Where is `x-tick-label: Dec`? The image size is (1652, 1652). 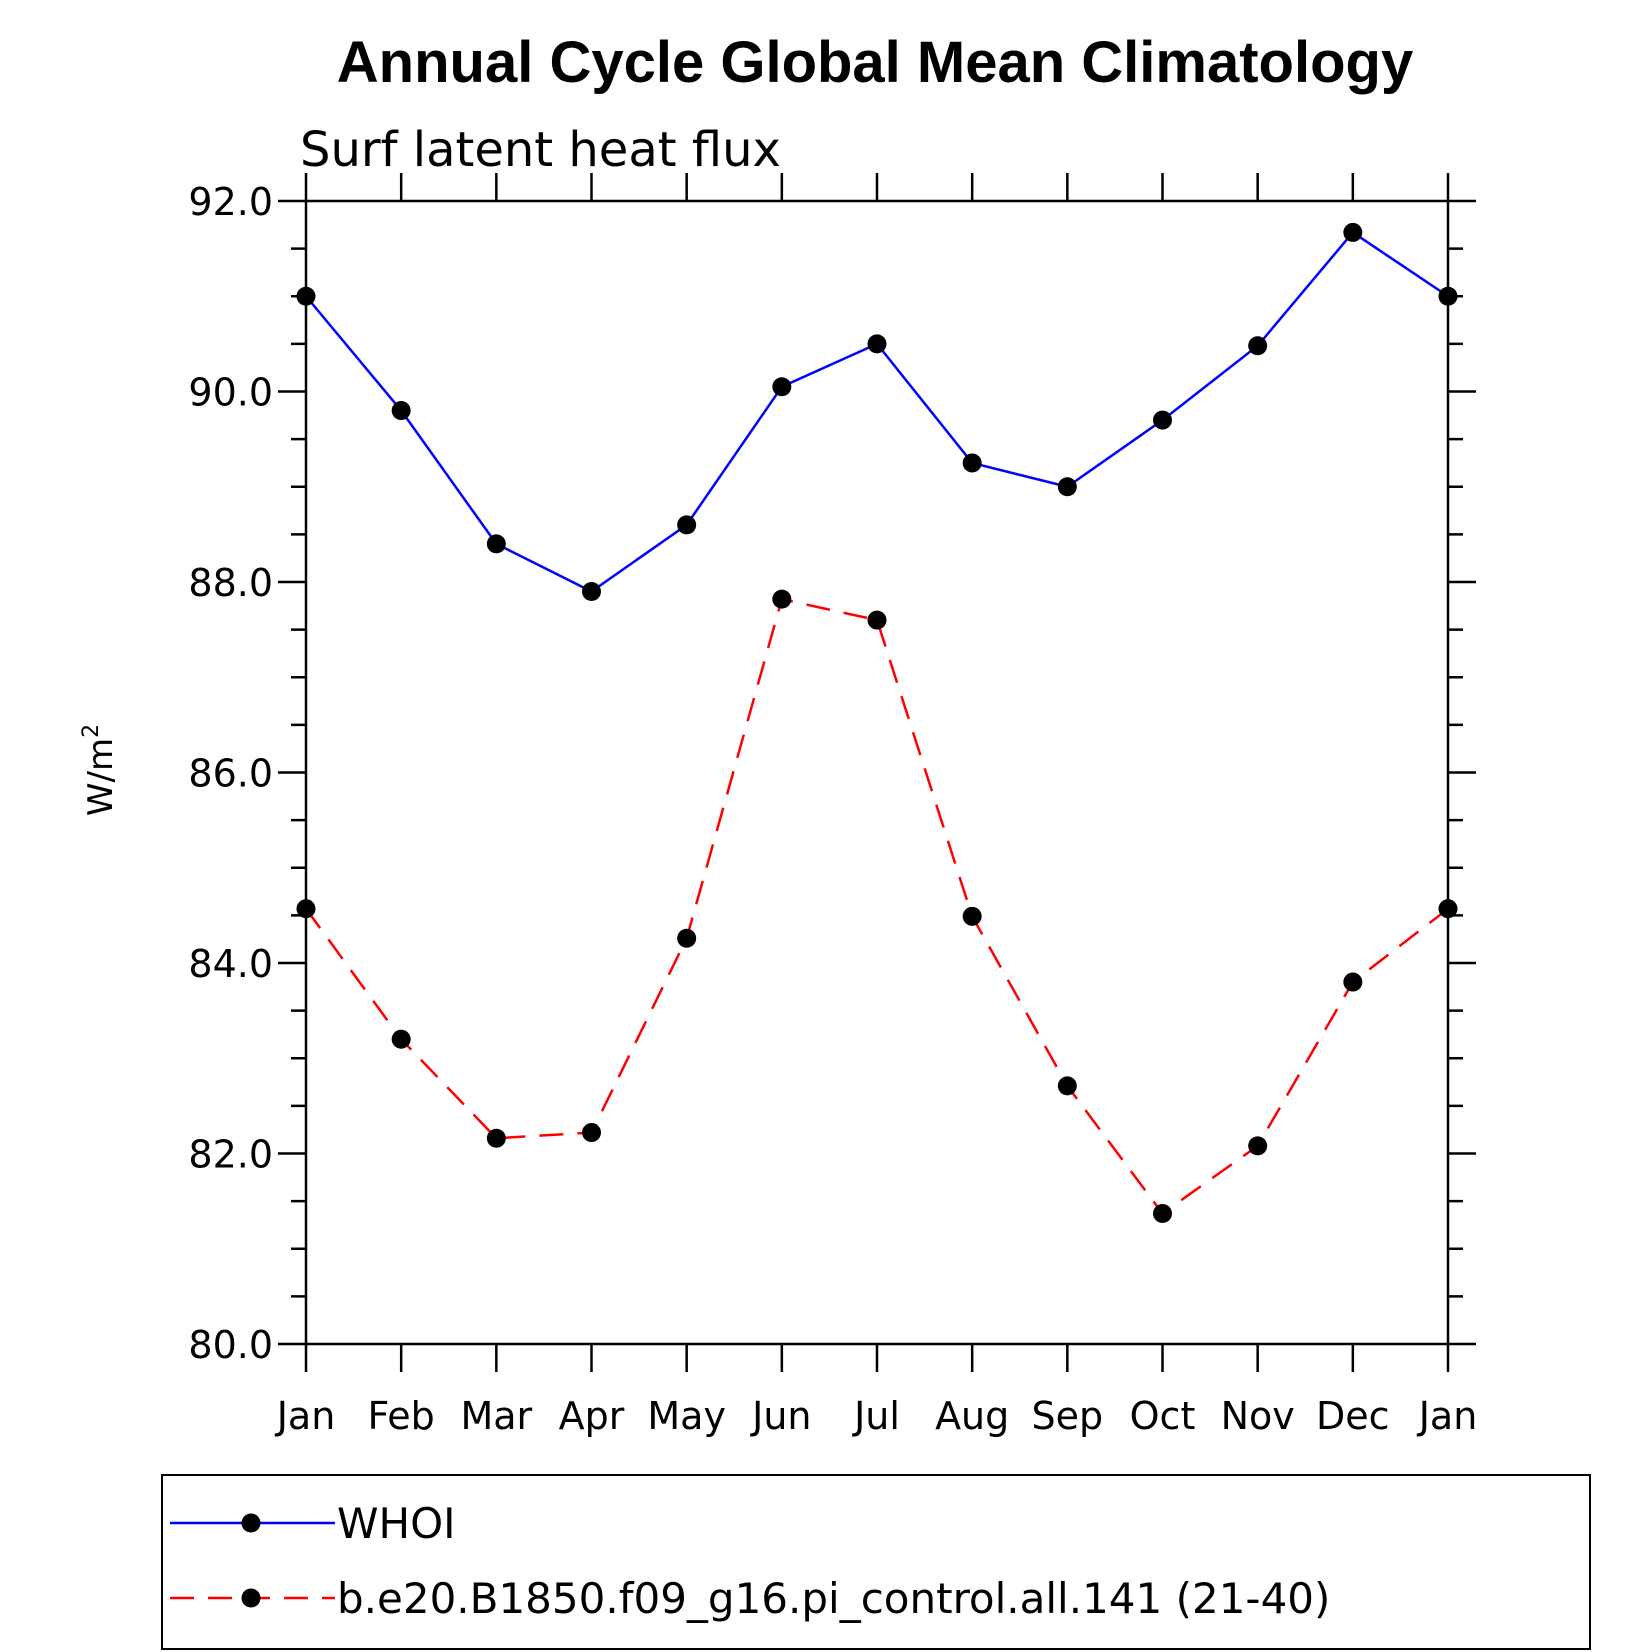
x-tick-label: Dec is located at coordinates (1353, 1416).